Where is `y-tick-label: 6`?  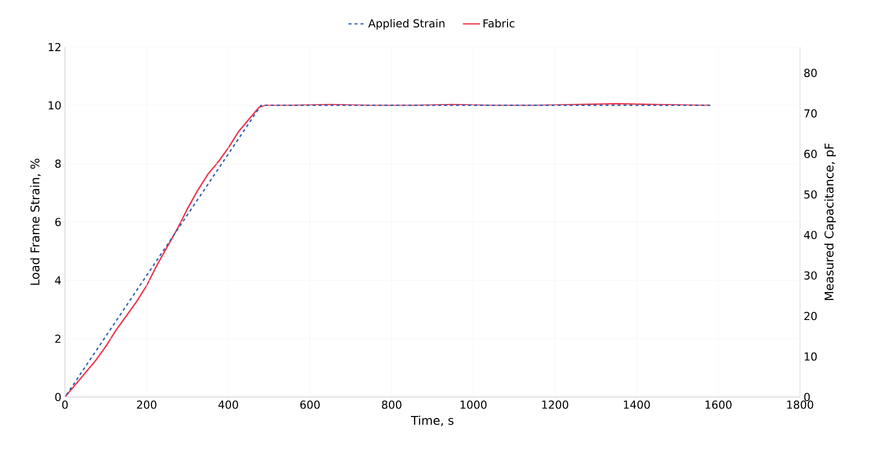
y-tick-label: 6 is located at coordinates (58, 222).